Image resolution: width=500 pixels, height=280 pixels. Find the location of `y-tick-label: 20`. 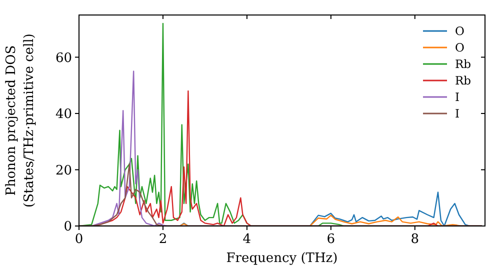

y-tick-label: 20 is located at coordinates (63, 170).